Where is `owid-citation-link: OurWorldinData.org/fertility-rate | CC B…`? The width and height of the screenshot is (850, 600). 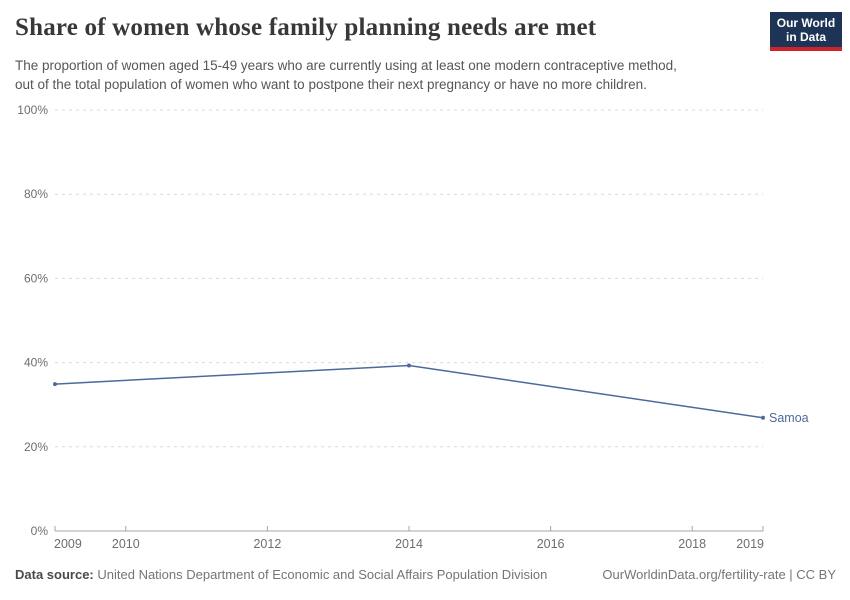
owid-citation-link: OurWorldinData.org/fertility-rate | CC B… is located at coordinates (719, 574).